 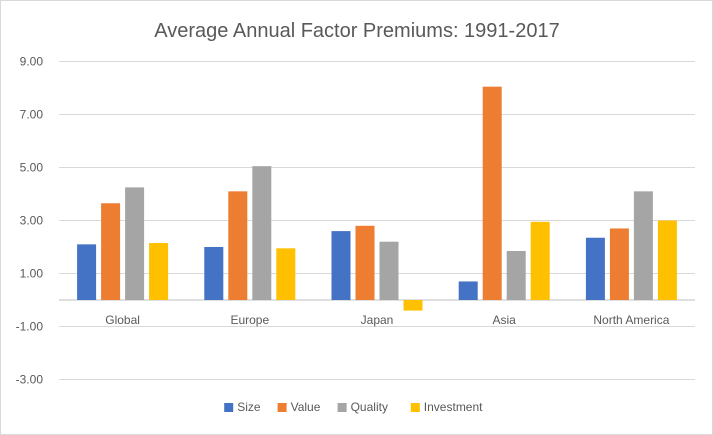 I want to click on y-axis-tick-labels: 9.00 7.00 5.00 3.00 1.00 -1.00 -3.00, so click(x=30, y=221).